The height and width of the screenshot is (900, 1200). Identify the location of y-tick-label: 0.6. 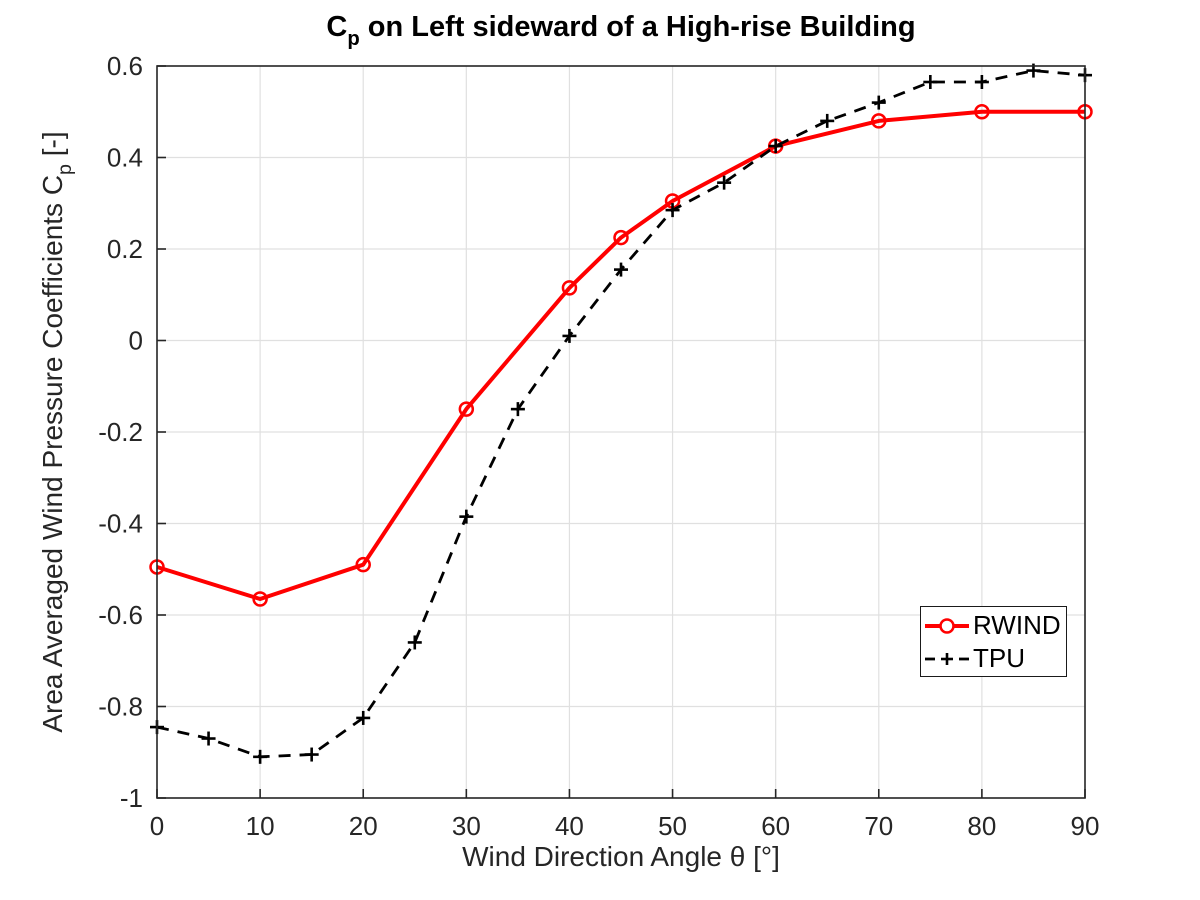
(125, 66).